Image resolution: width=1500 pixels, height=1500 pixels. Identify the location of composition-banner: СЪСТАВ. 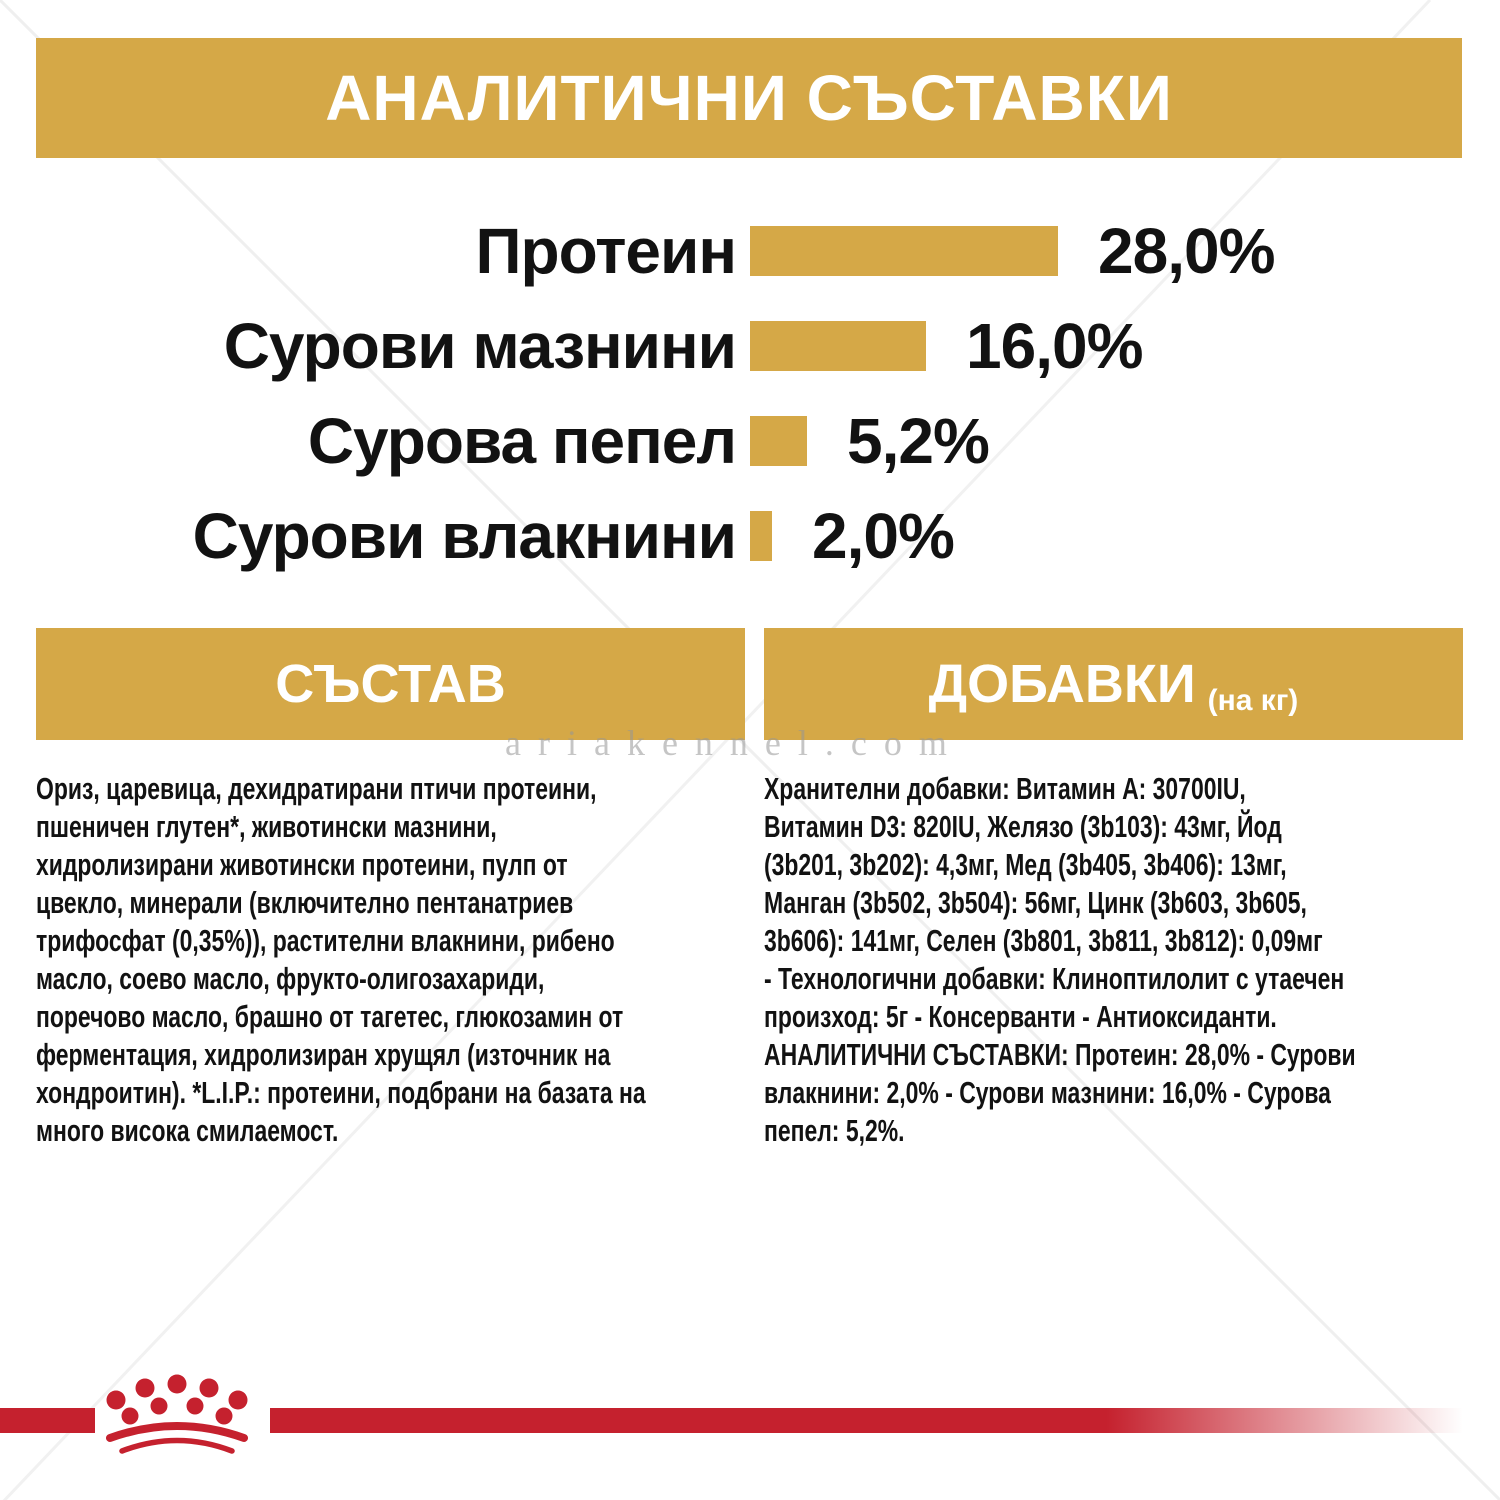
(390, 684).